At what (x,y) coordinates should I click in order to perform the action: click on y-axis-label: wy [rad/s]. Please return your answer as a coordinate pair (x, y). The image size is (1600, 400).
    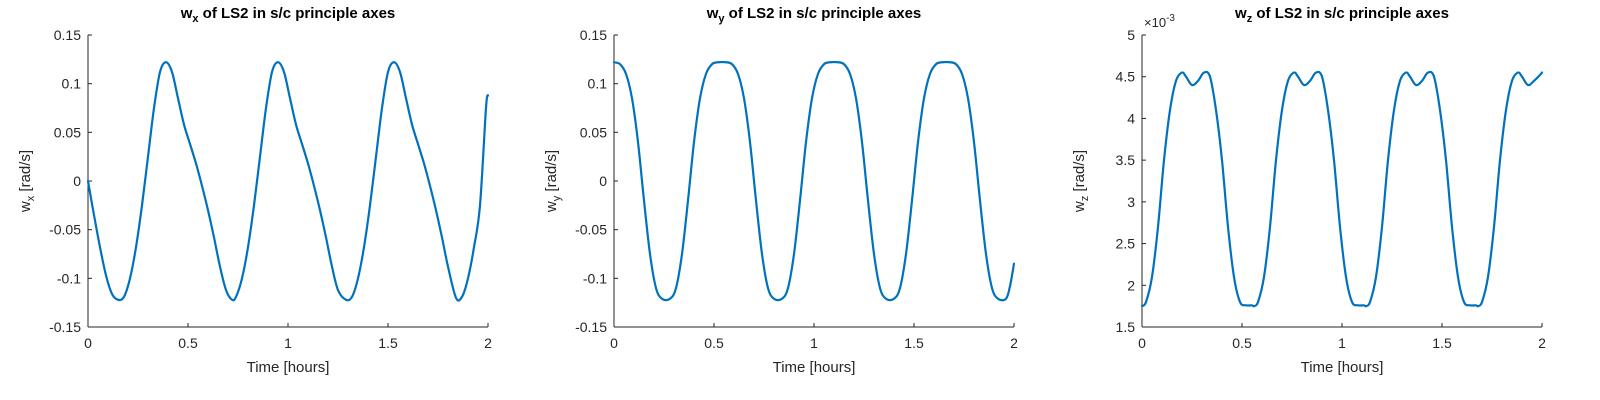
    Looking at the image, I should click on (553, 181).